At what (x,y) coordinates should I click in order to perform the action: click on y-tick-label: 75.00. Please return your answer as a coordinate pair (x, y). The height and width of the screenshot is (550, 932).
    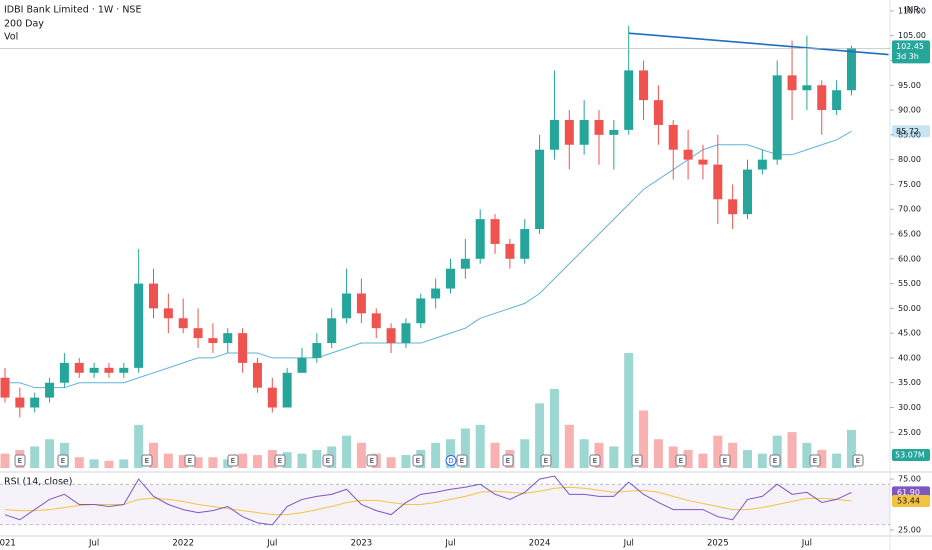
    Looking at the image, I should click on (909, 184).